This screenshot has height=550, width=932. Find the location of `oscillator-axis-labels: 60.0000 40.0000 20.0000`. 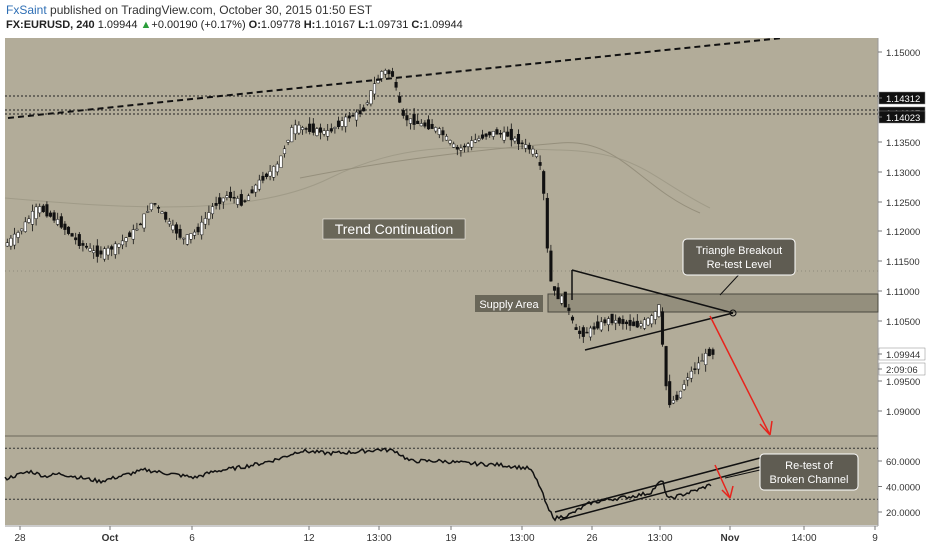

oscillator-axis-labels: 60.0000 40.0000 20.0000 is located at coordinates (899, 488).